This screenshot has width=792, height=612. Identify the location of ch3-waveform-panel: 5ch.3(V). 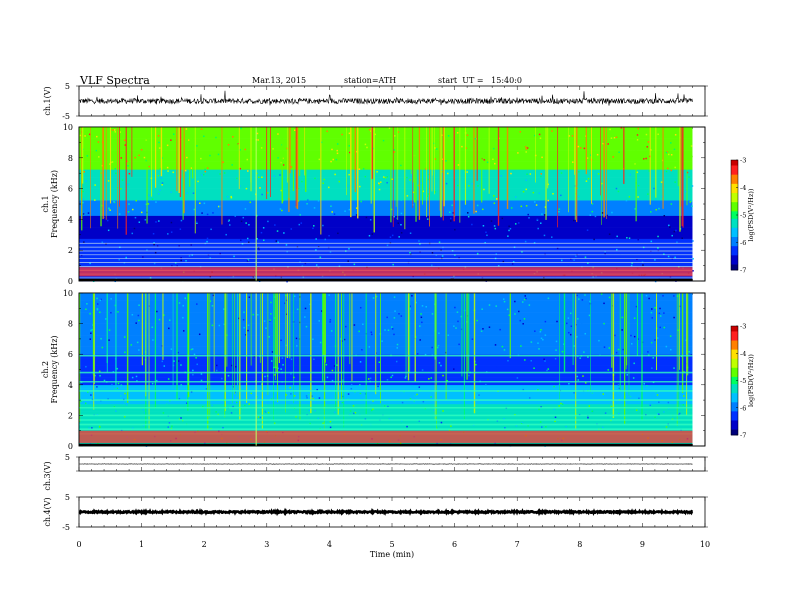
(375, 472).